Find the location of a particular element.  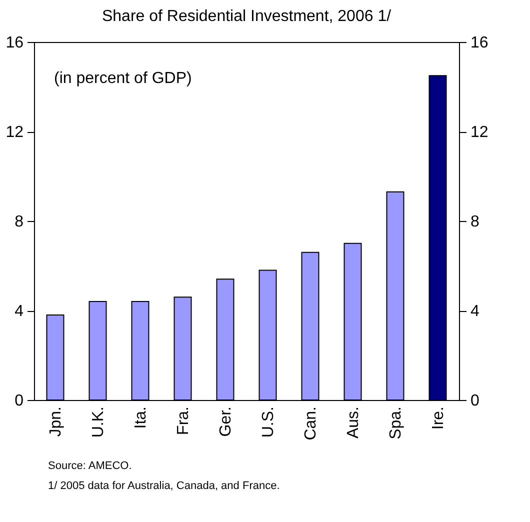

y2-tick-label: 16 is located at coordinates (479, 43).